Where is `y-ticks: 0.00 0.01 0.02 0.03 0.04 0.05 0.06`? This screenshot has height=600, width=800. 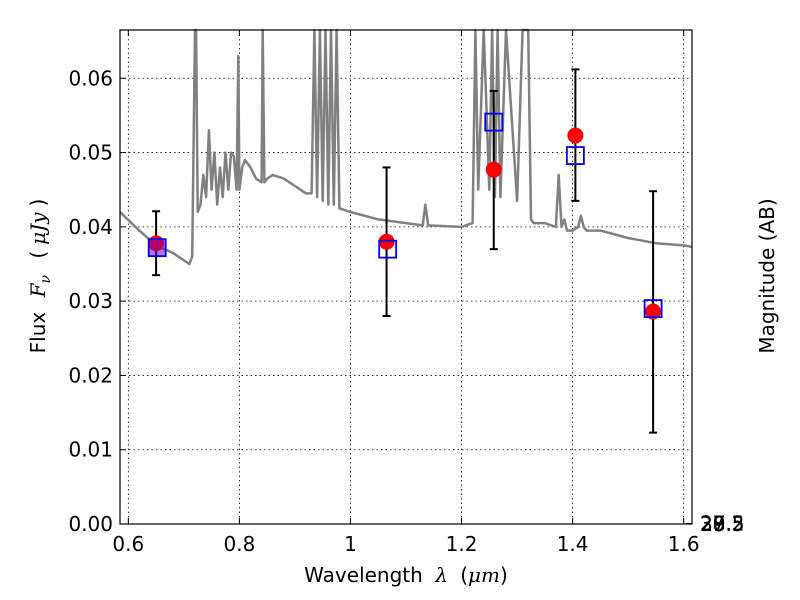 y-ticks: 0.00 0.01 0.02 0.03 0.04 0.05 0.06 is located at coordinates (97, 301).